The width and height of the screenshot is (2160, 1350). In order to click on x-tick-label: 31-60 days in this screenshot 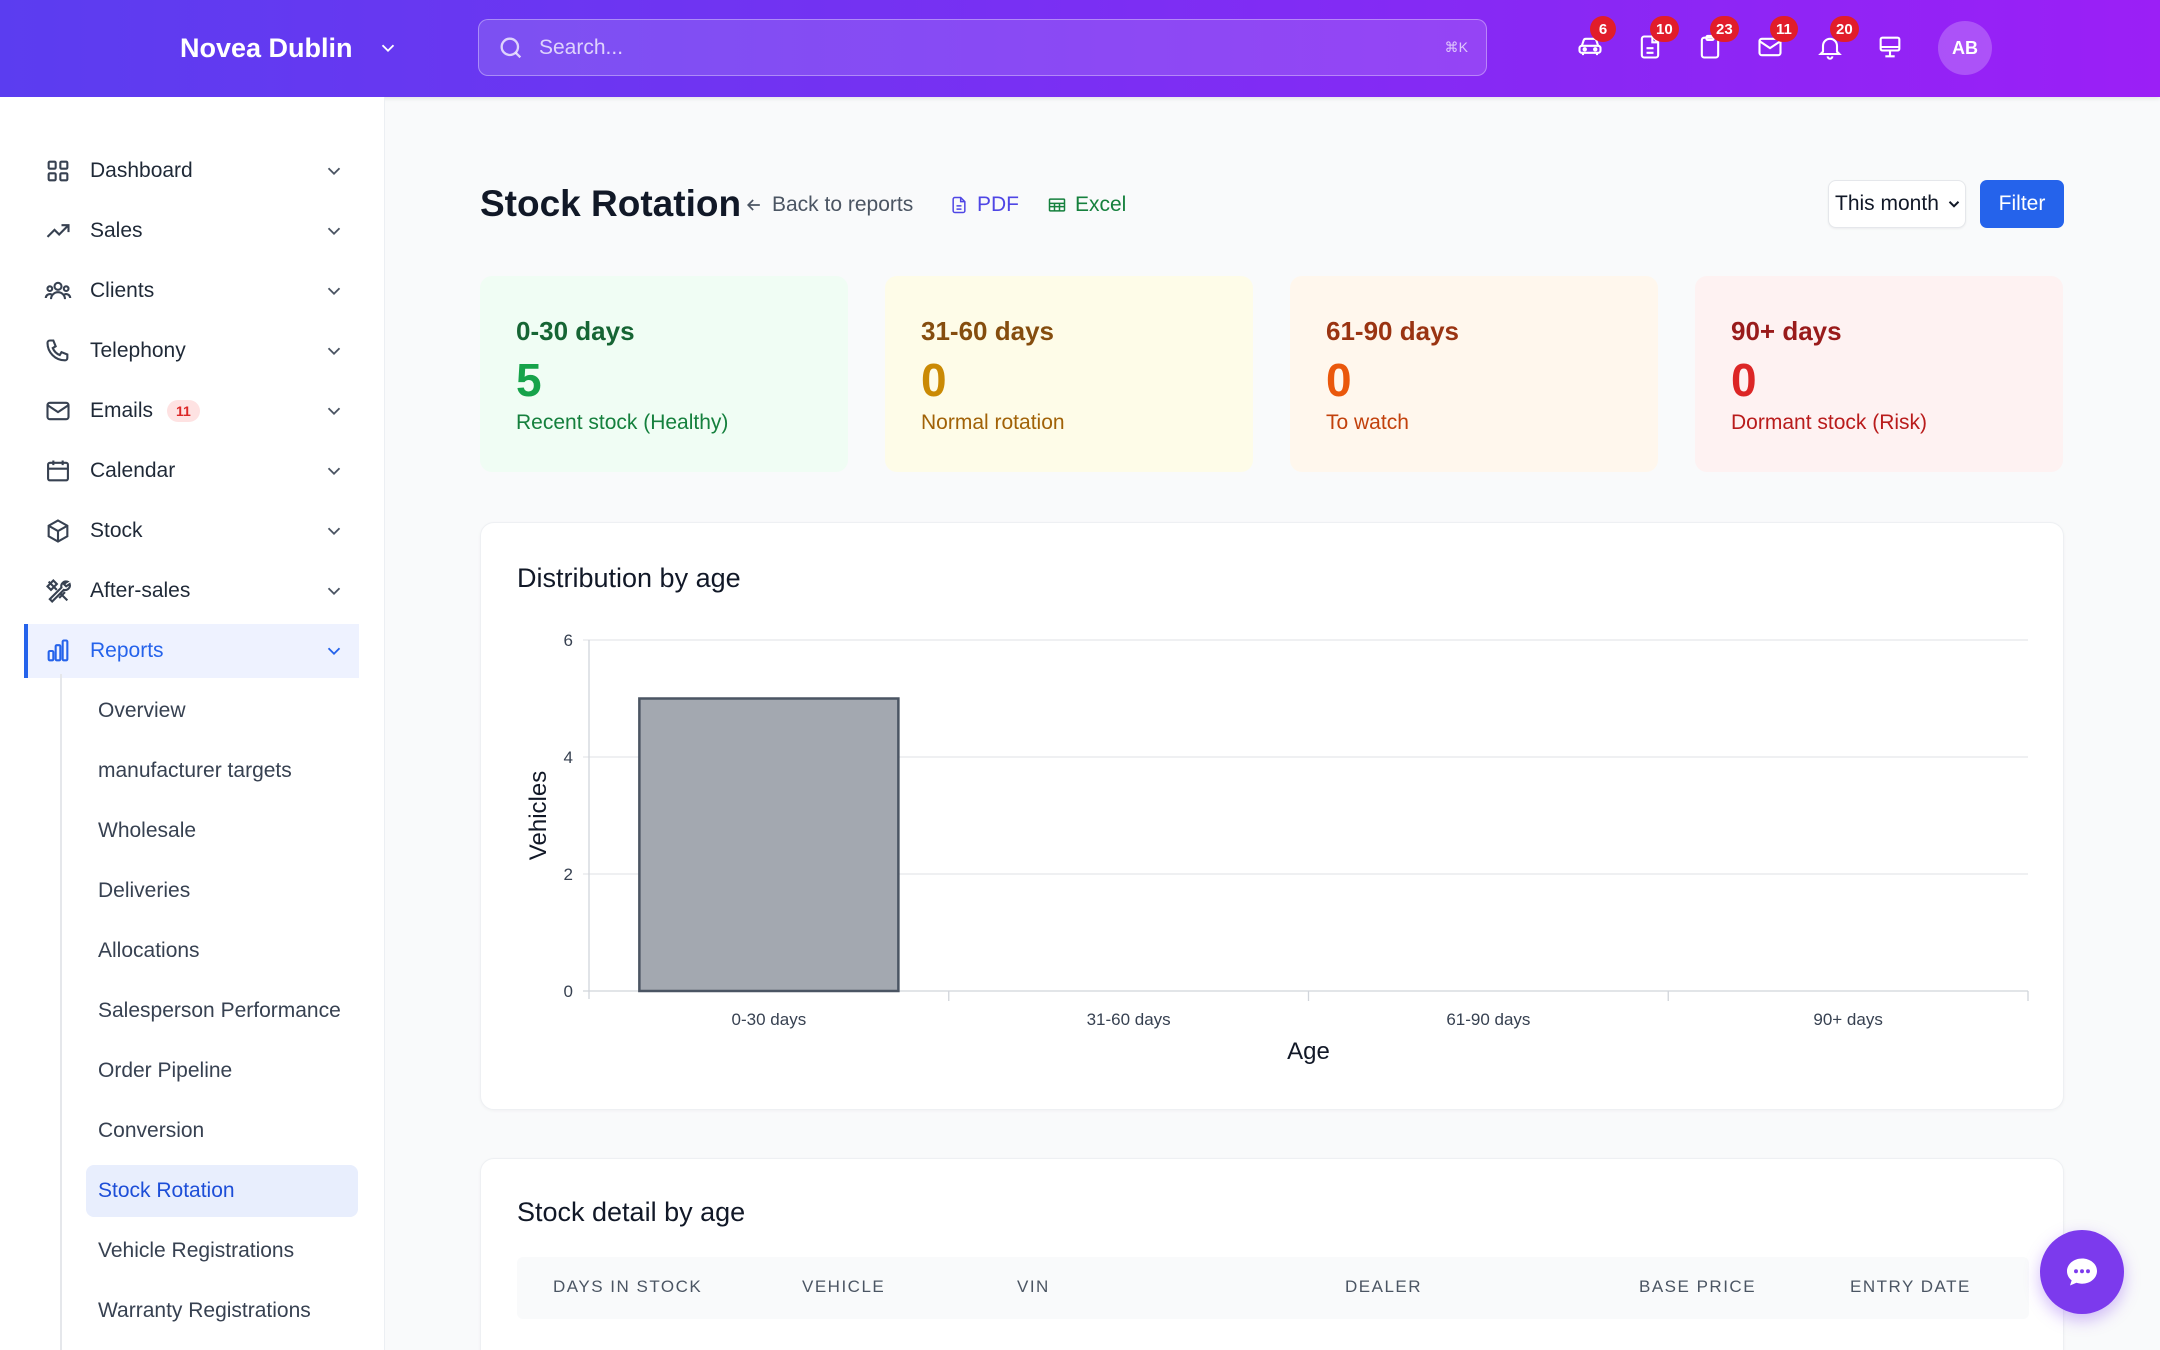, I will do `click(1129, 1019)`.